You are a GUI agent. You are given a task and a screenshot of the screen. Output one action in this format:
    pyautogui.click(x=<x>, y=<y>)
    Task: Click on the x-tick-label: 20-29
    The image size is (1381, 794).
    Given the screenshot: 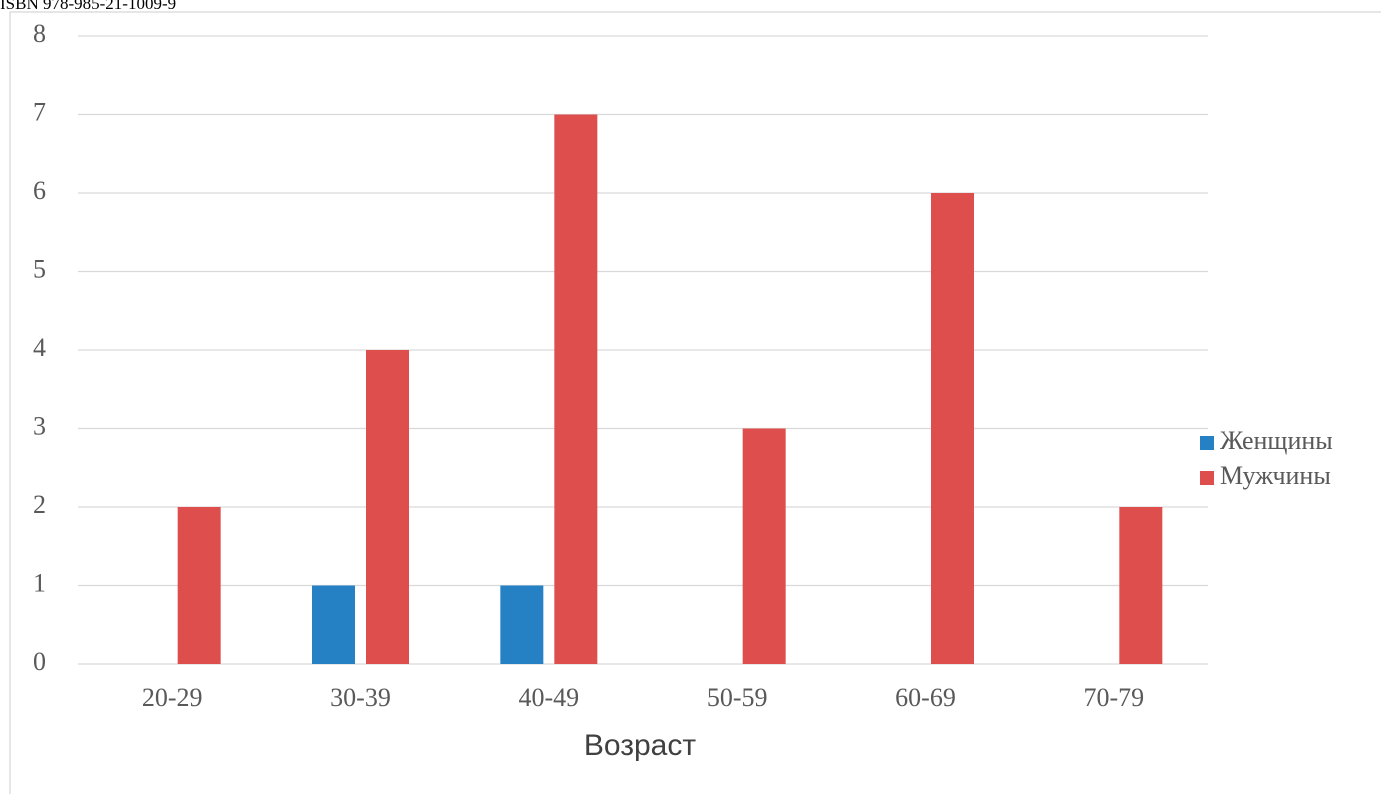 What is the action you would take?
    pyautogui.click(x=172, y=697)
    